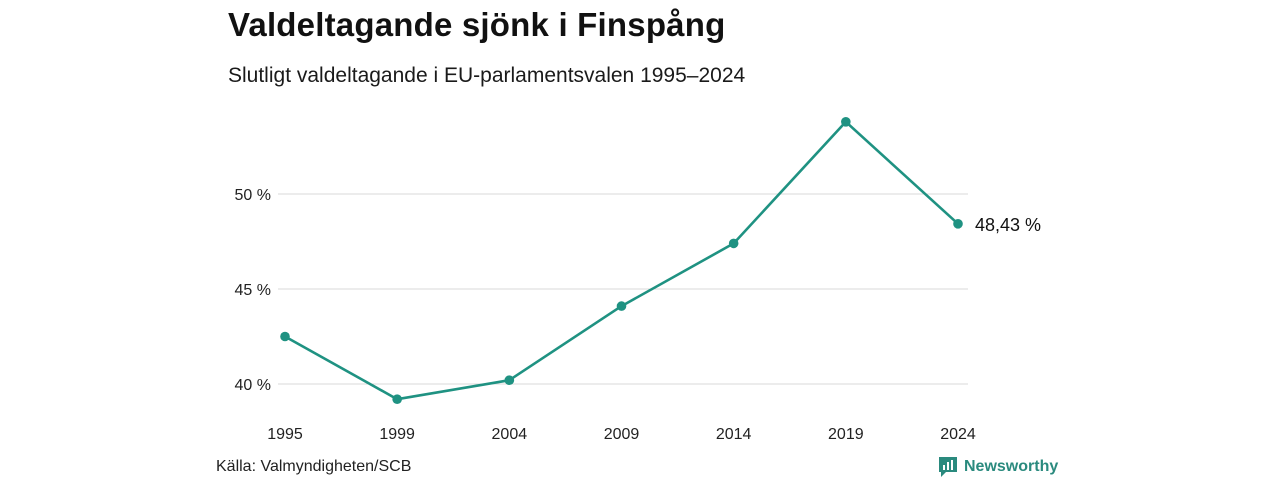 This screenshot has width=1280, height=480. What do you see at coordinates (253, 385) in the screenshot?
I see `y-tick-label: 40 %` at bounding box center [253, 385].